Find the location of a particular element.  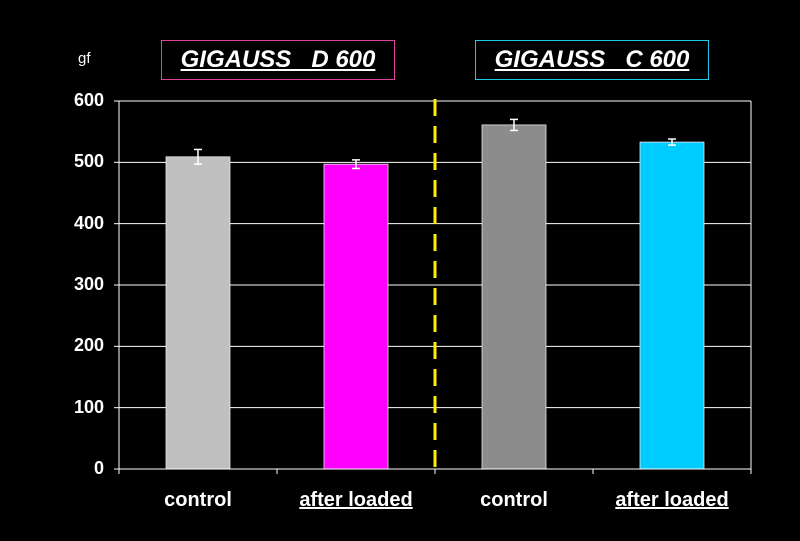

y-tick-label: 400 is located at coordinates (88, 222).